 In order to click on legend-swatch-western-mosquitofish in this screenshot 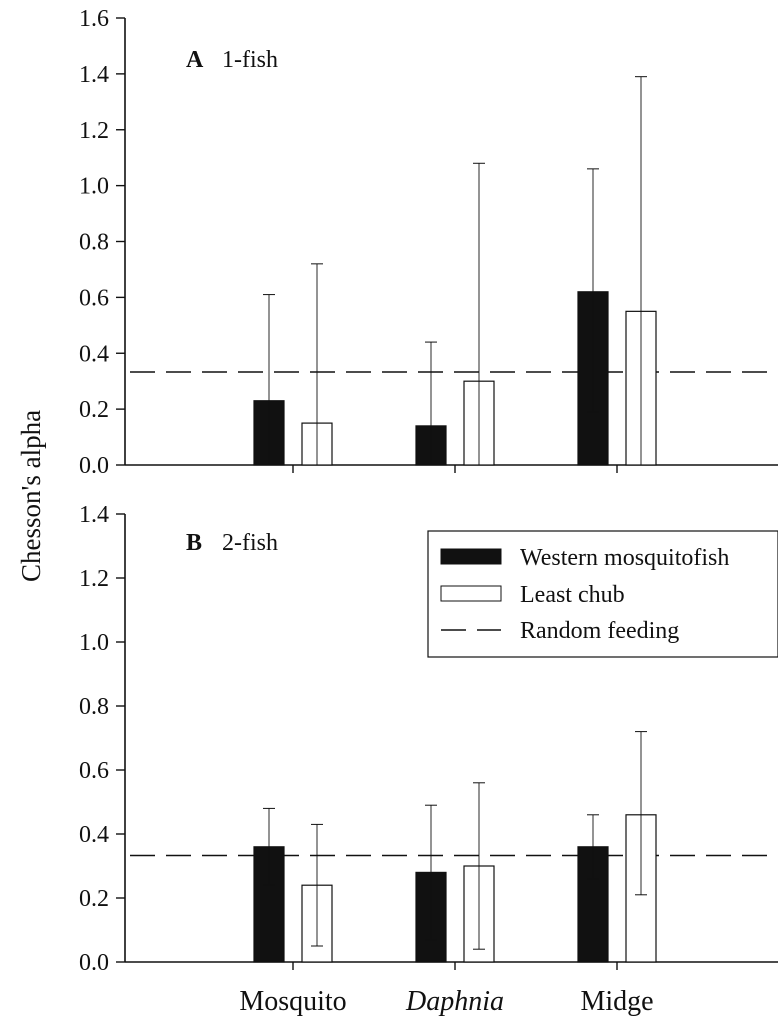, I will do `click(471, 556)`.